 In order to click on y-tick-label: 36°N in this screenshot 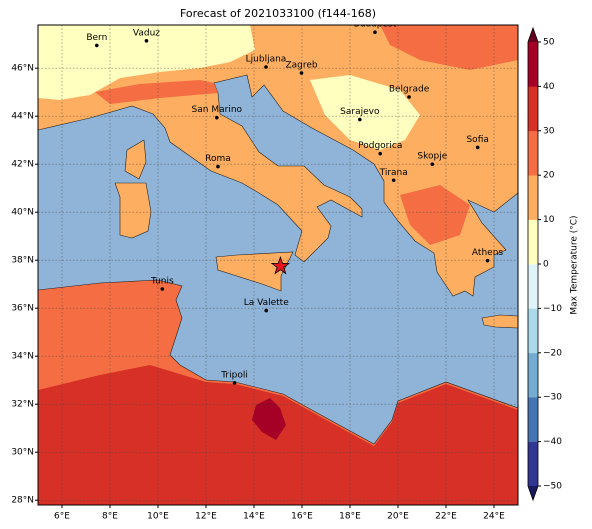, I will do `click(22, 309)`.